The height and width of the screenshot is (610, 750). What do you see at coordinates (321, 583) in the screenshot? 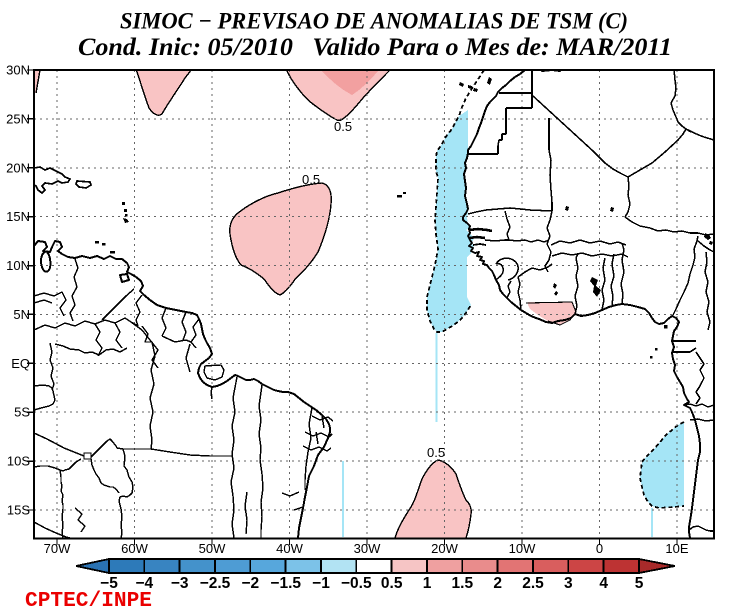
I see `svg-text: −1` at bounding box center [321, 583].